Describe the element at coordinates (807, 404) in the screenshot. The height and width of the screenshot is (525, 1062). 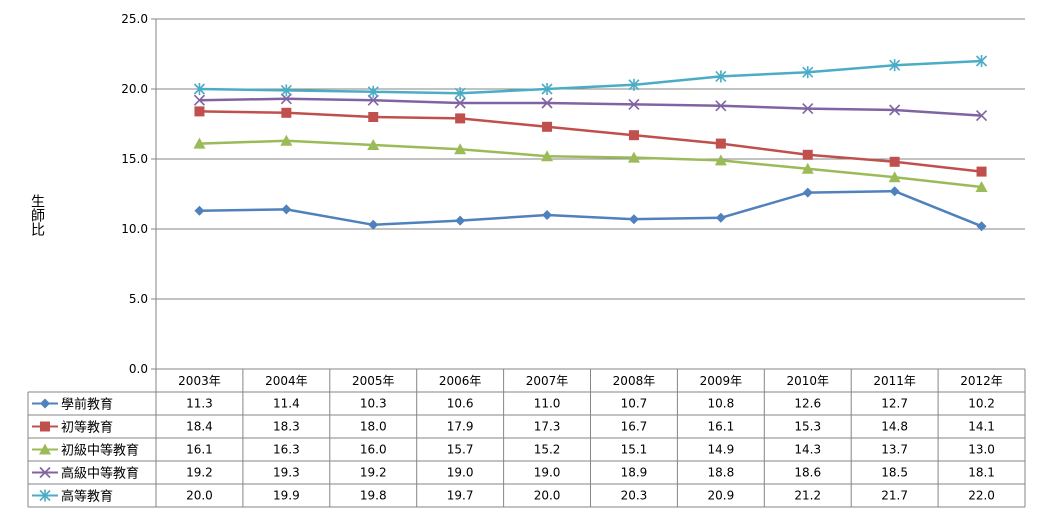
I see `table-cell-value: 12.6` at that location.